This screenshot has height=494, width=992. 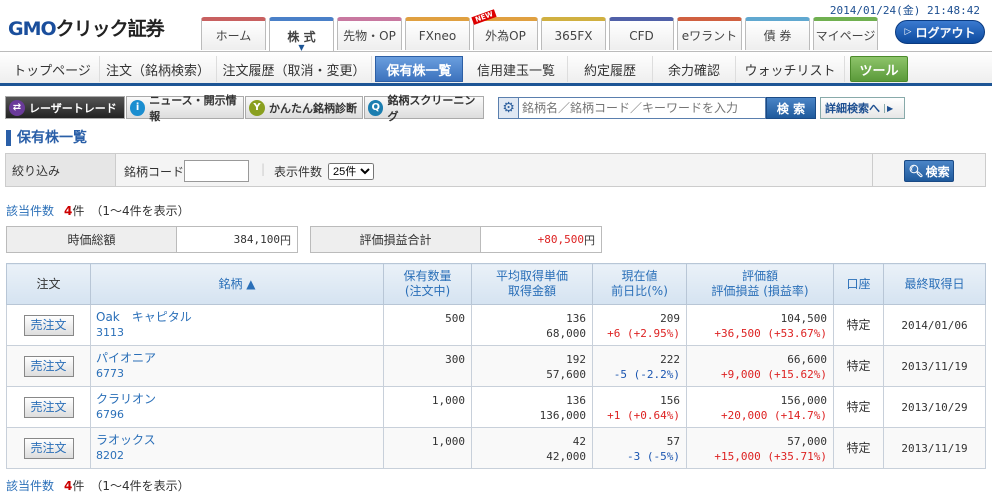 What do you see at coordinates (237, 284) in the screenshot?
I see `column-header: 銘柄 ▲` at bounding box center [237, 284].